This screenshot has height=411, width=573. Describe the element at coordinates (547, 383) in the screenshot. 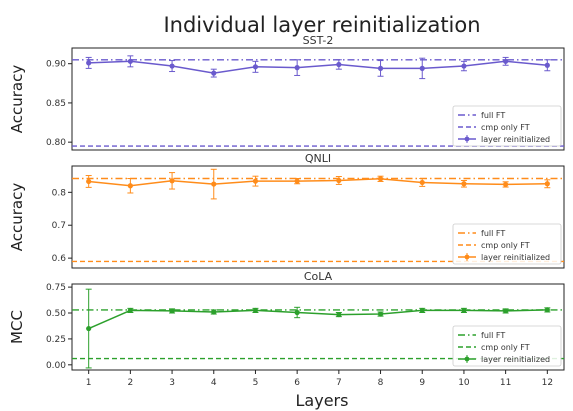

I see `x-tick-label: 12` at that location.